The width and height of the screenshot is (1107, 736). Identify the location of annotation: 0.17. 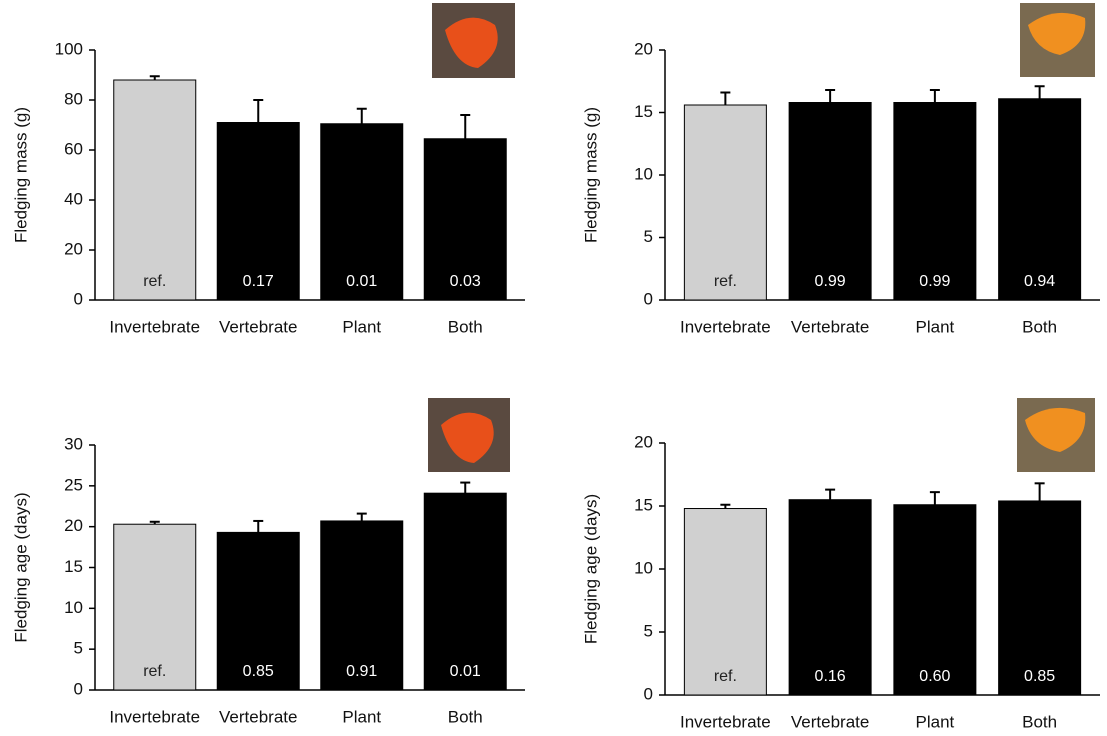
(258, 281).